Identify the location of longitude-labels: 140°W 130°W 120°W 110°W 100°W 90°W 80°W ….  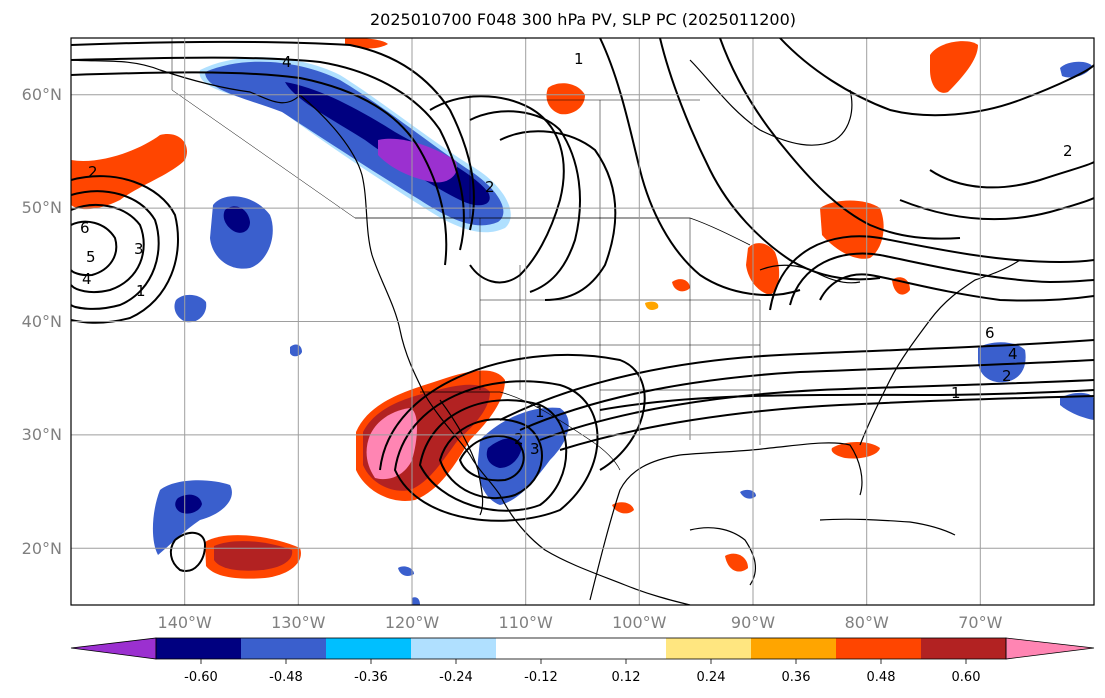
(580, 622).